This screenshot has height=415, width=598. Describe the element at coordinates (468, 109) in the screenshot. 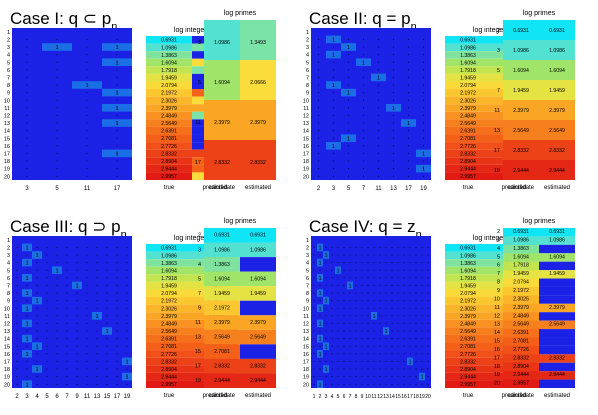

I see `table1-true-value: 2.3979` at that location.